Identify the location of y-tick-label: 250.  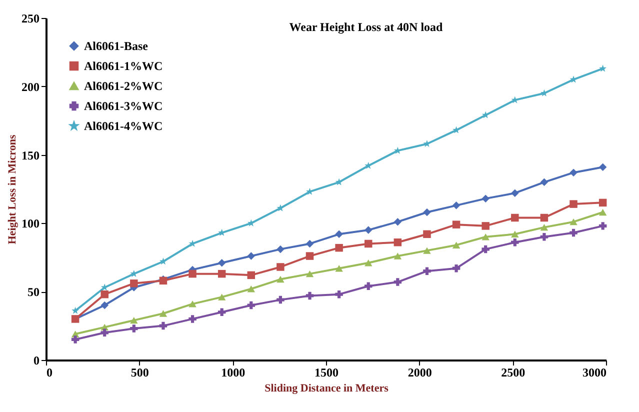
(31, 19).